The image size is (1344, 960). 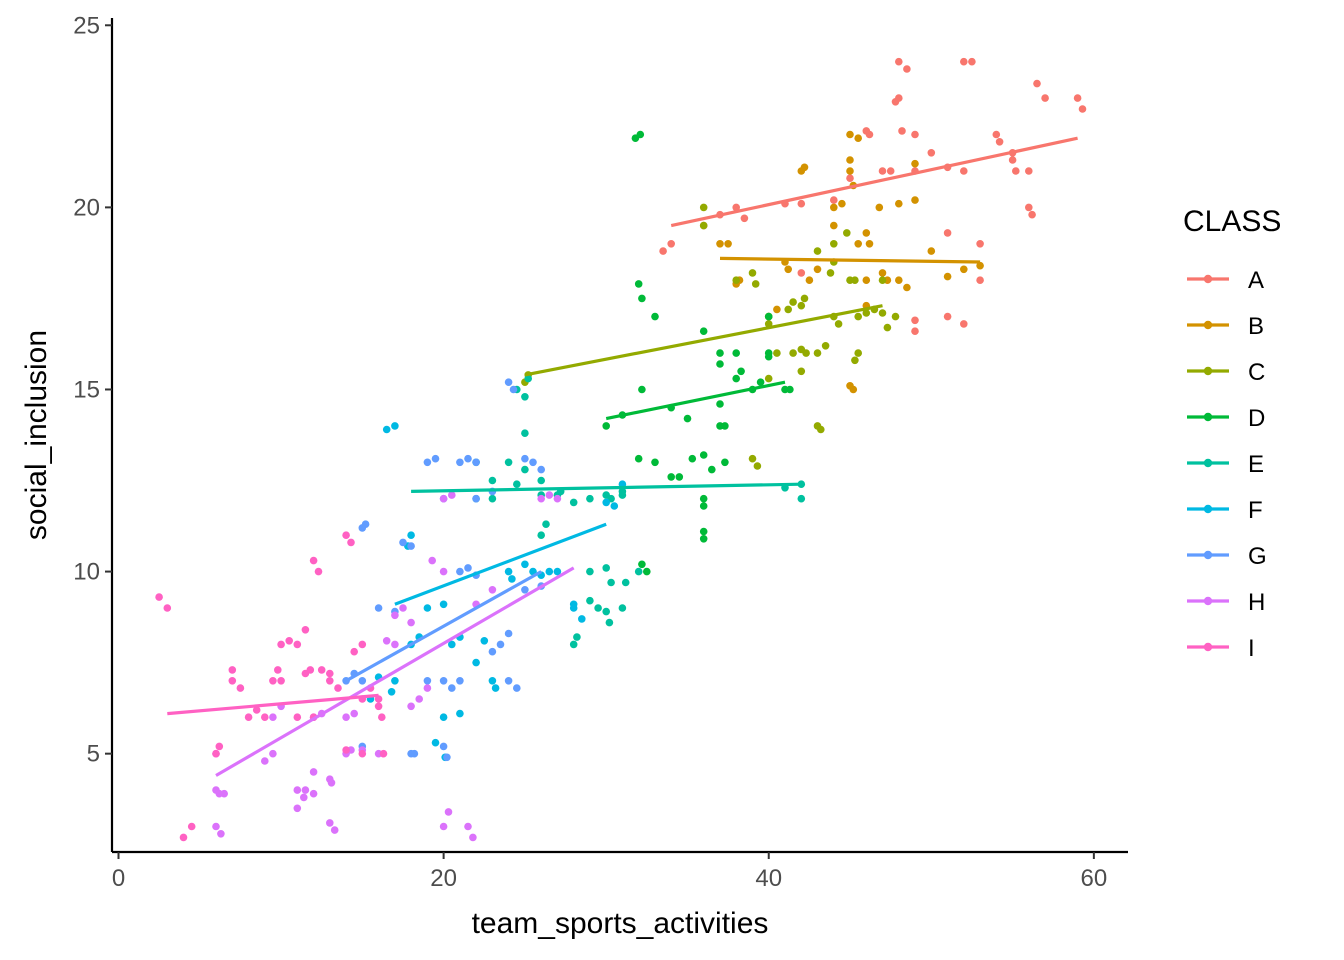 I want to click on y-tick-label: 5, so click(x=93, y=754).